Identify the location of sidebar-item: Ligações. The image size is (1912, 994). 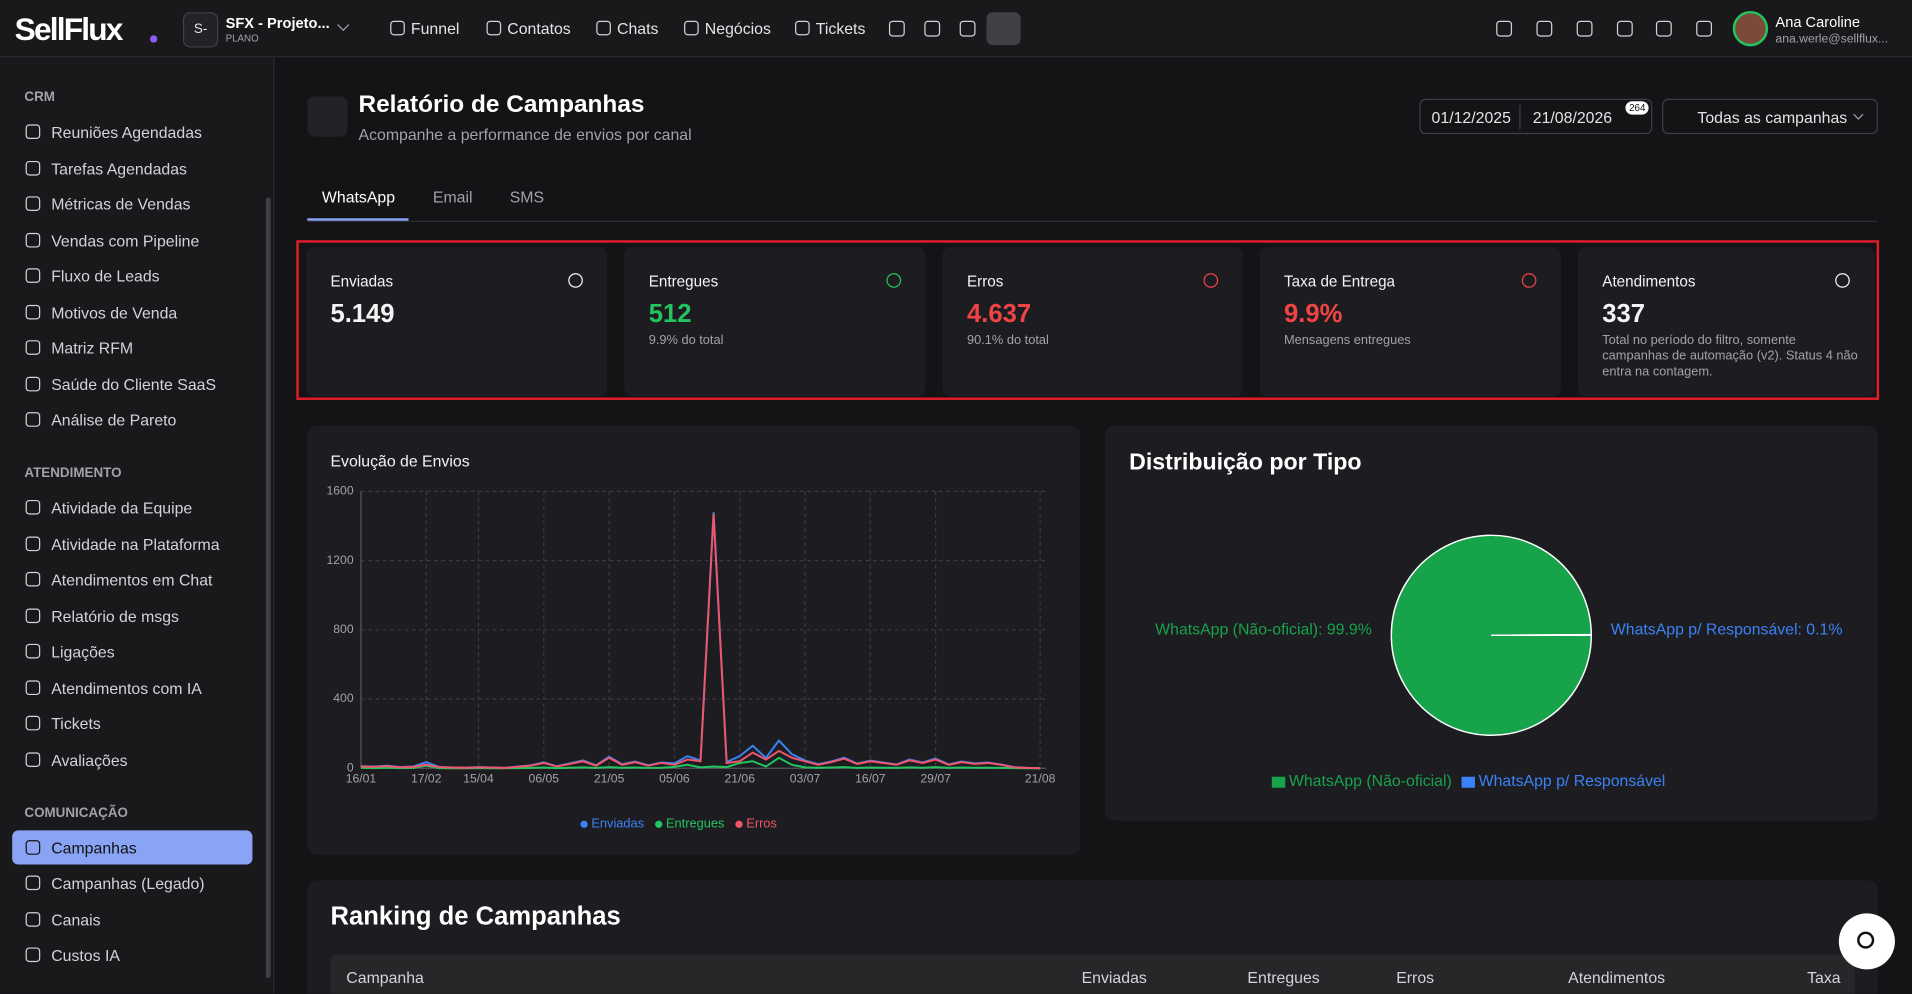
(132, 651).